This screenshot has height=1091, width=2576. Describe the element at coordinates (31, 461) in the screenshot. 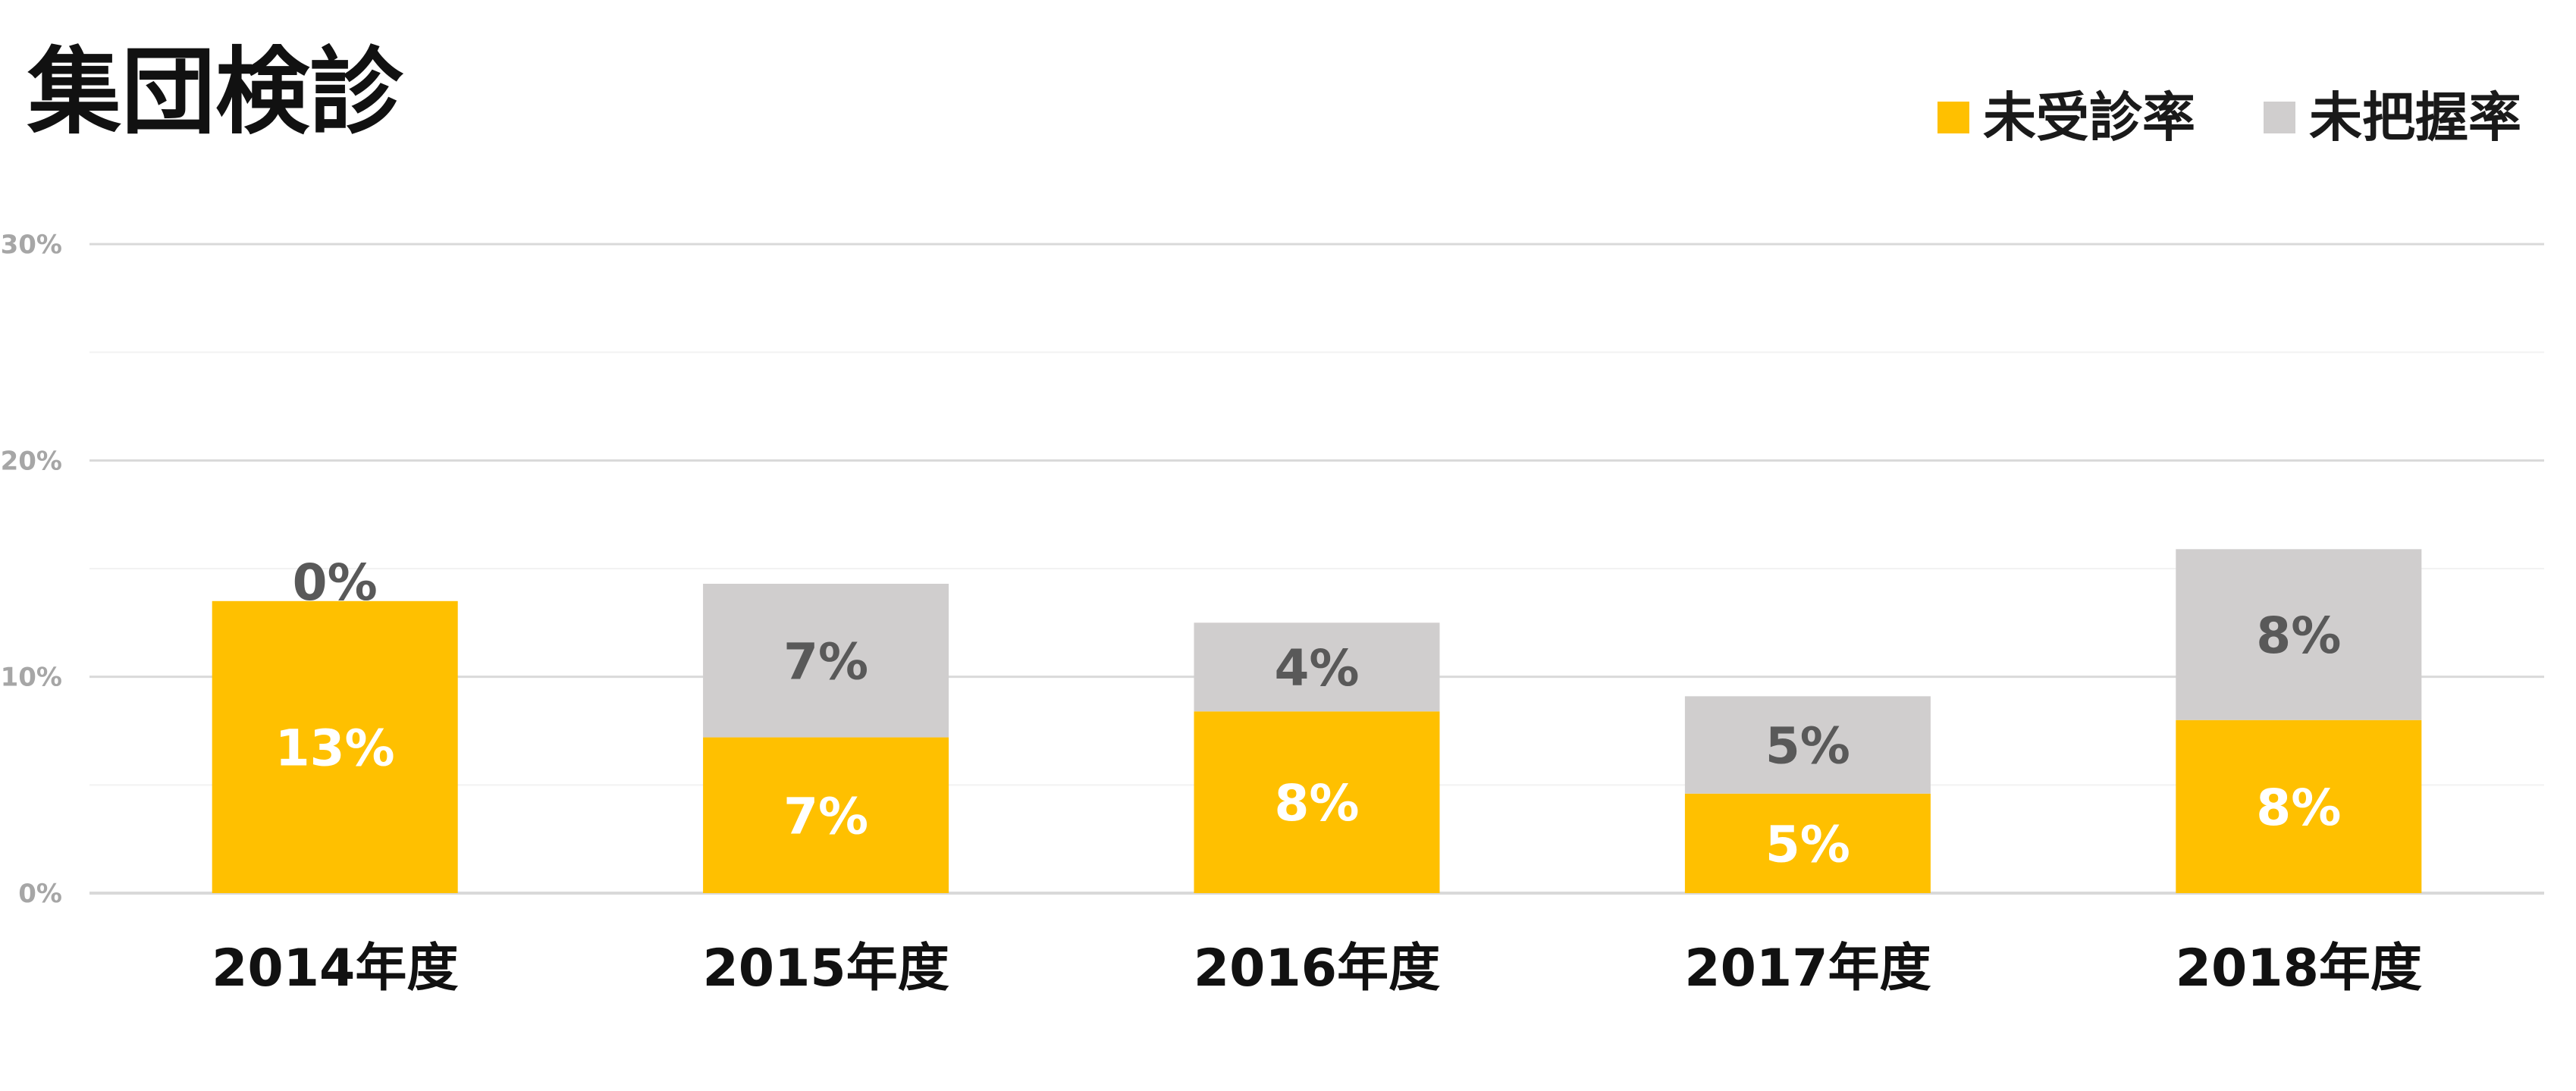

I see `y-tick-label: 20%` at that location.